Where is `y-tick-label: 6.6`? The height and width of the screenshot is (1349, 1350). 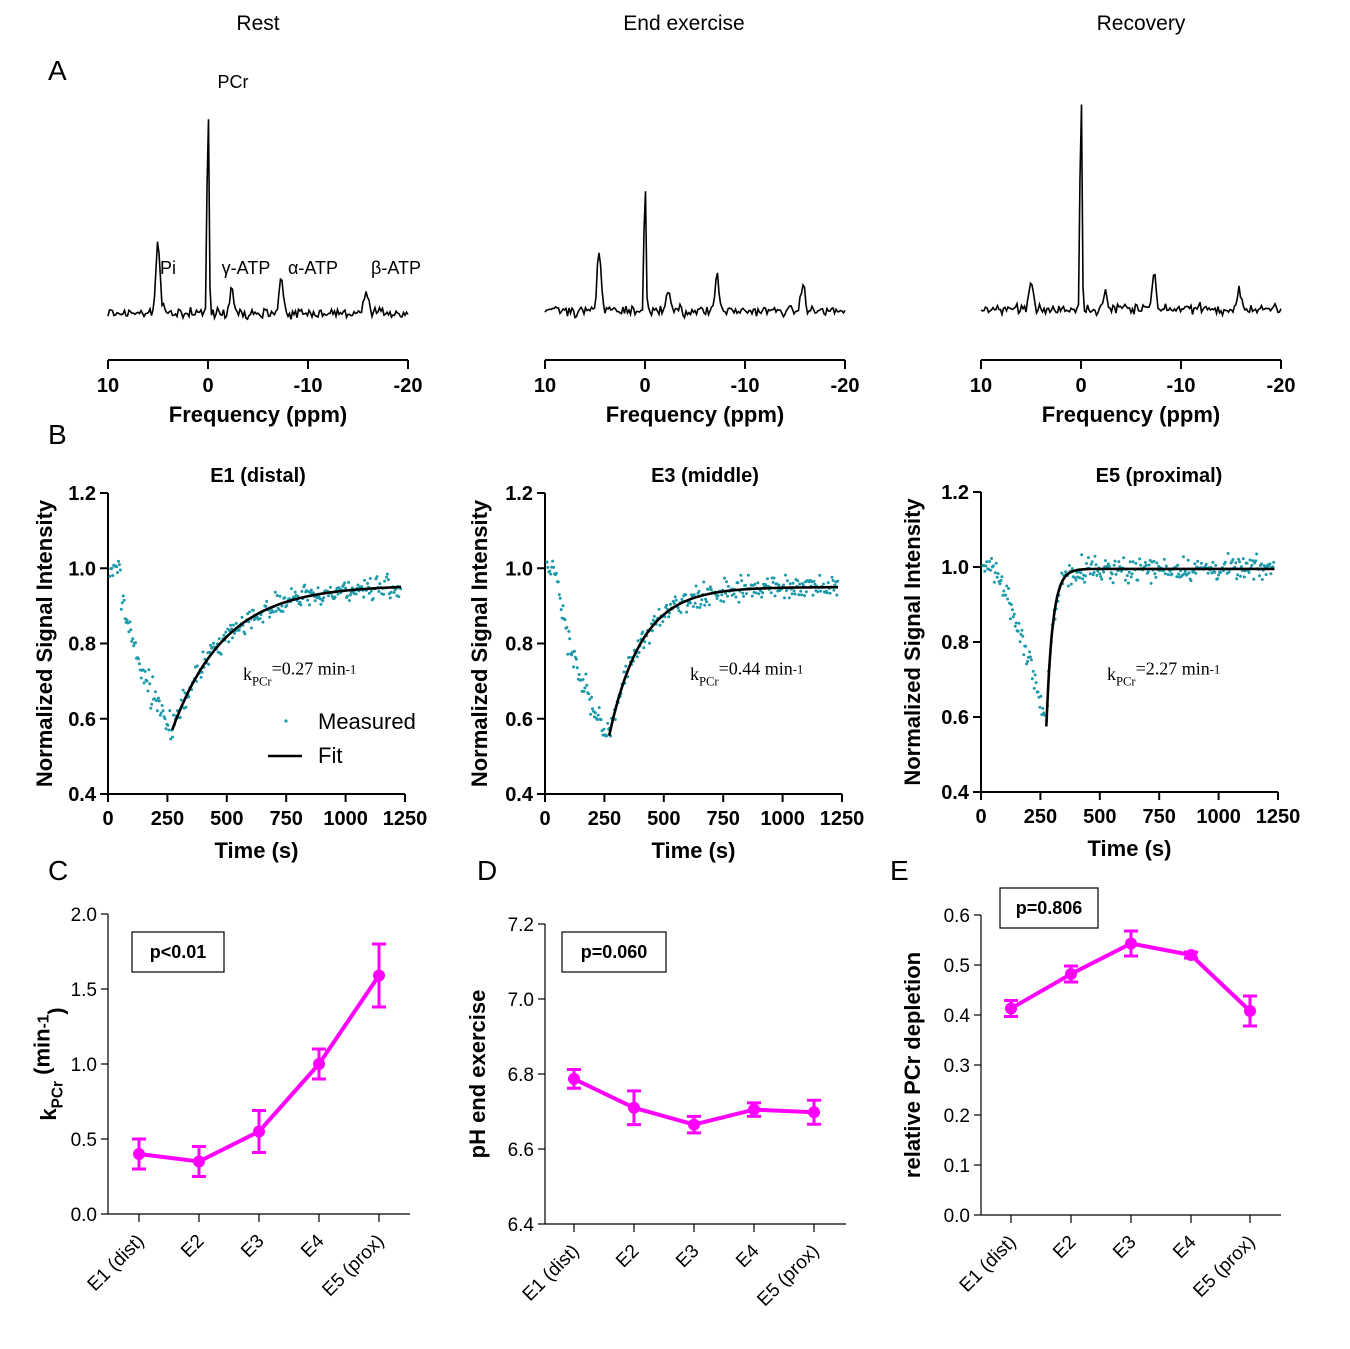
y-tick-label: 6.6 is located at coordinates (521, 1150).